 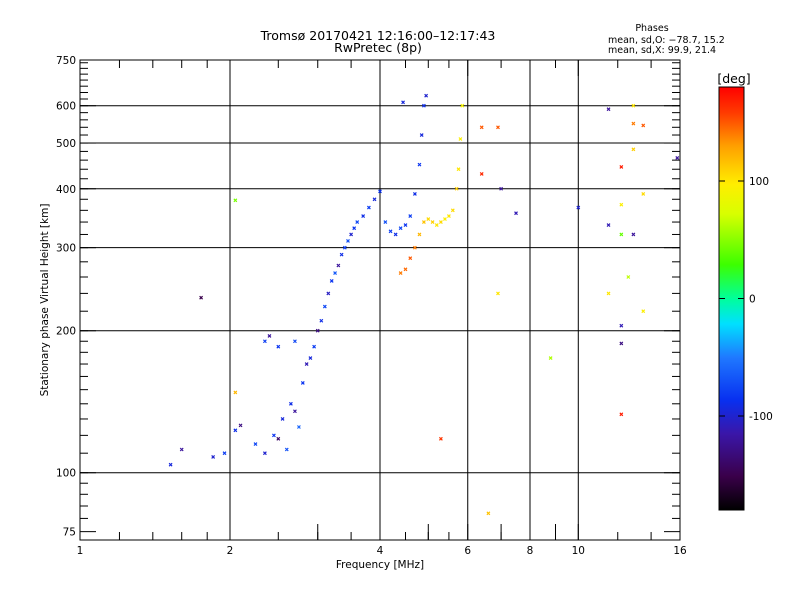 What do you see at coordinates (680, 551) in the screenshot?
I see `x-tick-label: 16` at bounding box center [680, 551].